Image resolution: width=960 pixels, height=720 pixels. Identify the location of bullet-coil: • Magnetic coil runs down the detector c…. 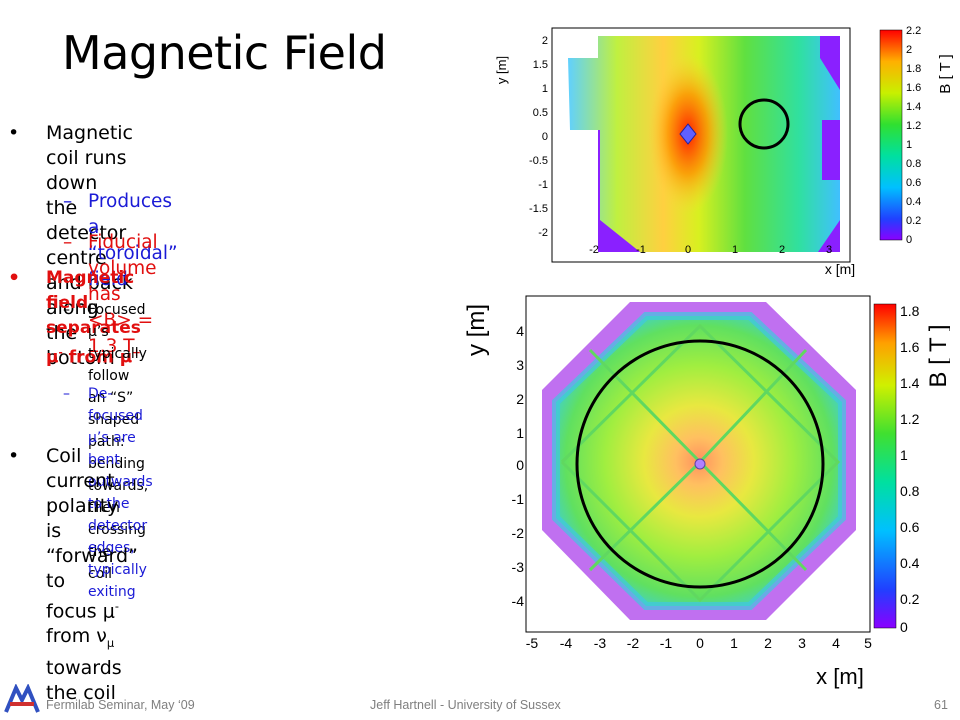
(71, 246).